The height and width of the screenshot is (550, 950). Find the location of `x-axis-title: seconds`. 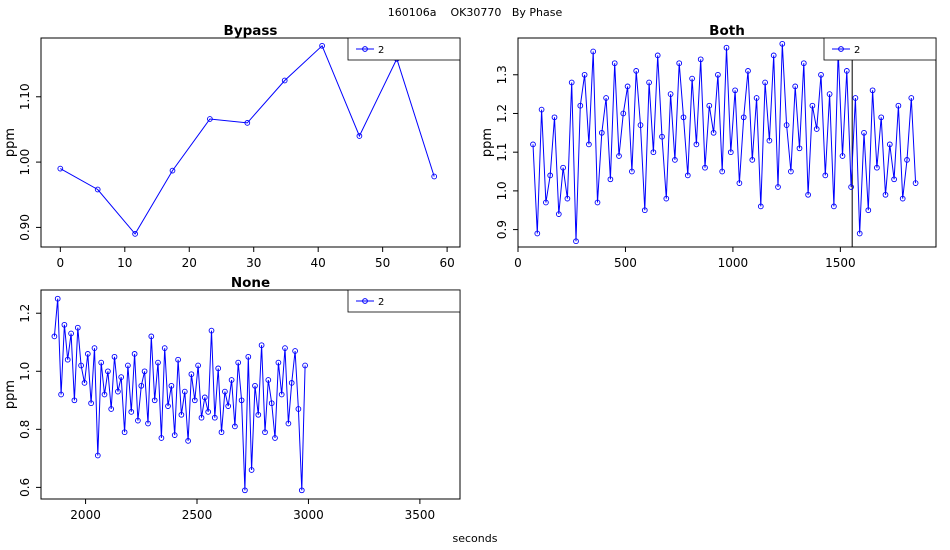

x-axis-title: seconds is located at coordinates (475, 538).